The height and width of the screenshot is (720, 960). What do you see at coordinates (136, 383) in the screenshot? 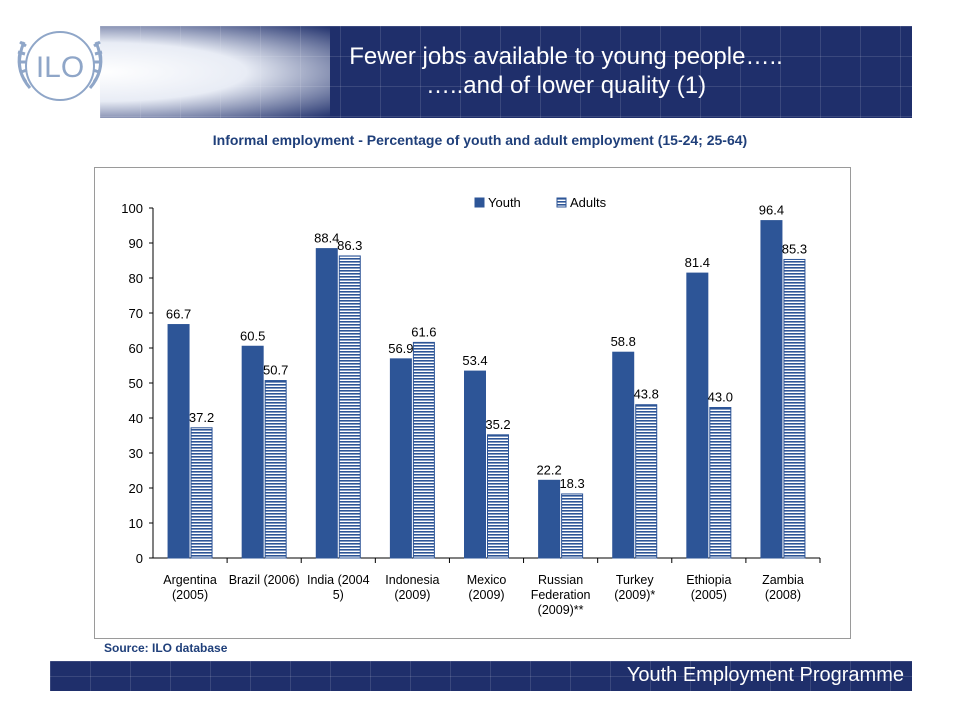
I see `y-tick-label: 50` at bounding box center [136, 383].